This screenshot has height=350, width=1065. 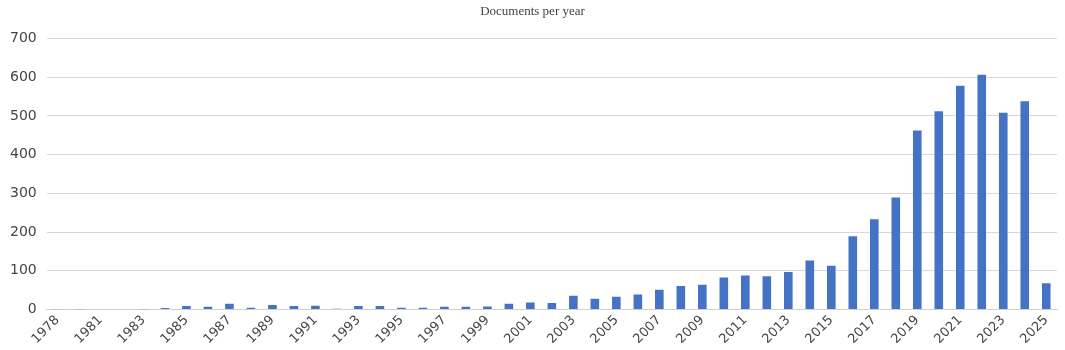 I want to click on y-tick-label: 100, so click(x=23, y=269).